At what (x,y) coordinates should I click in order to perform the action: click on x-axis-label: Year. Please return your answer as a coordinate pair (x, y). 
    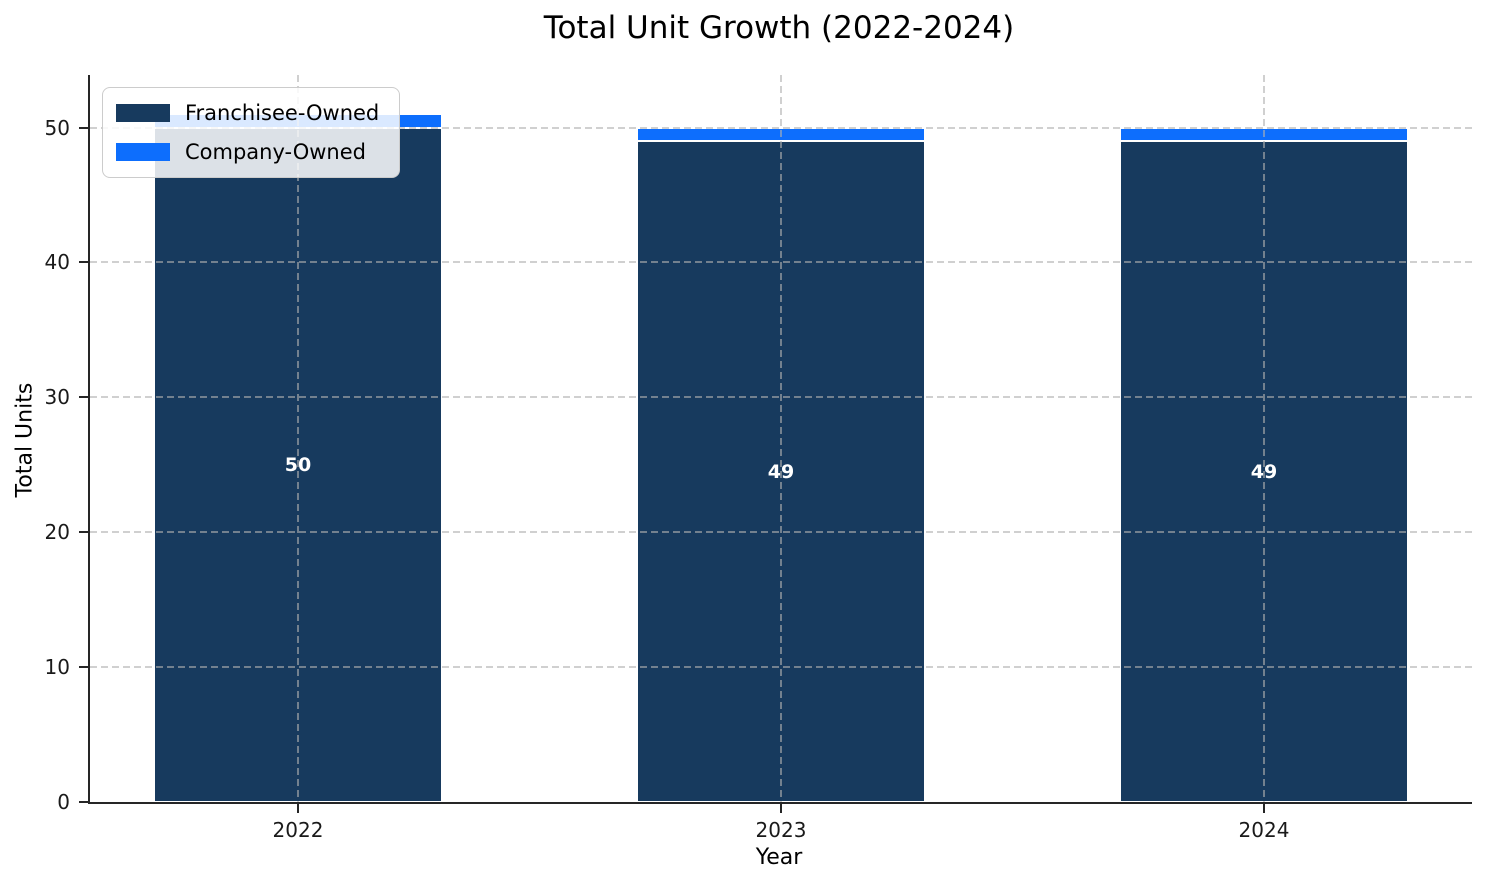
    Looking at the image, I should click on (779, 857).